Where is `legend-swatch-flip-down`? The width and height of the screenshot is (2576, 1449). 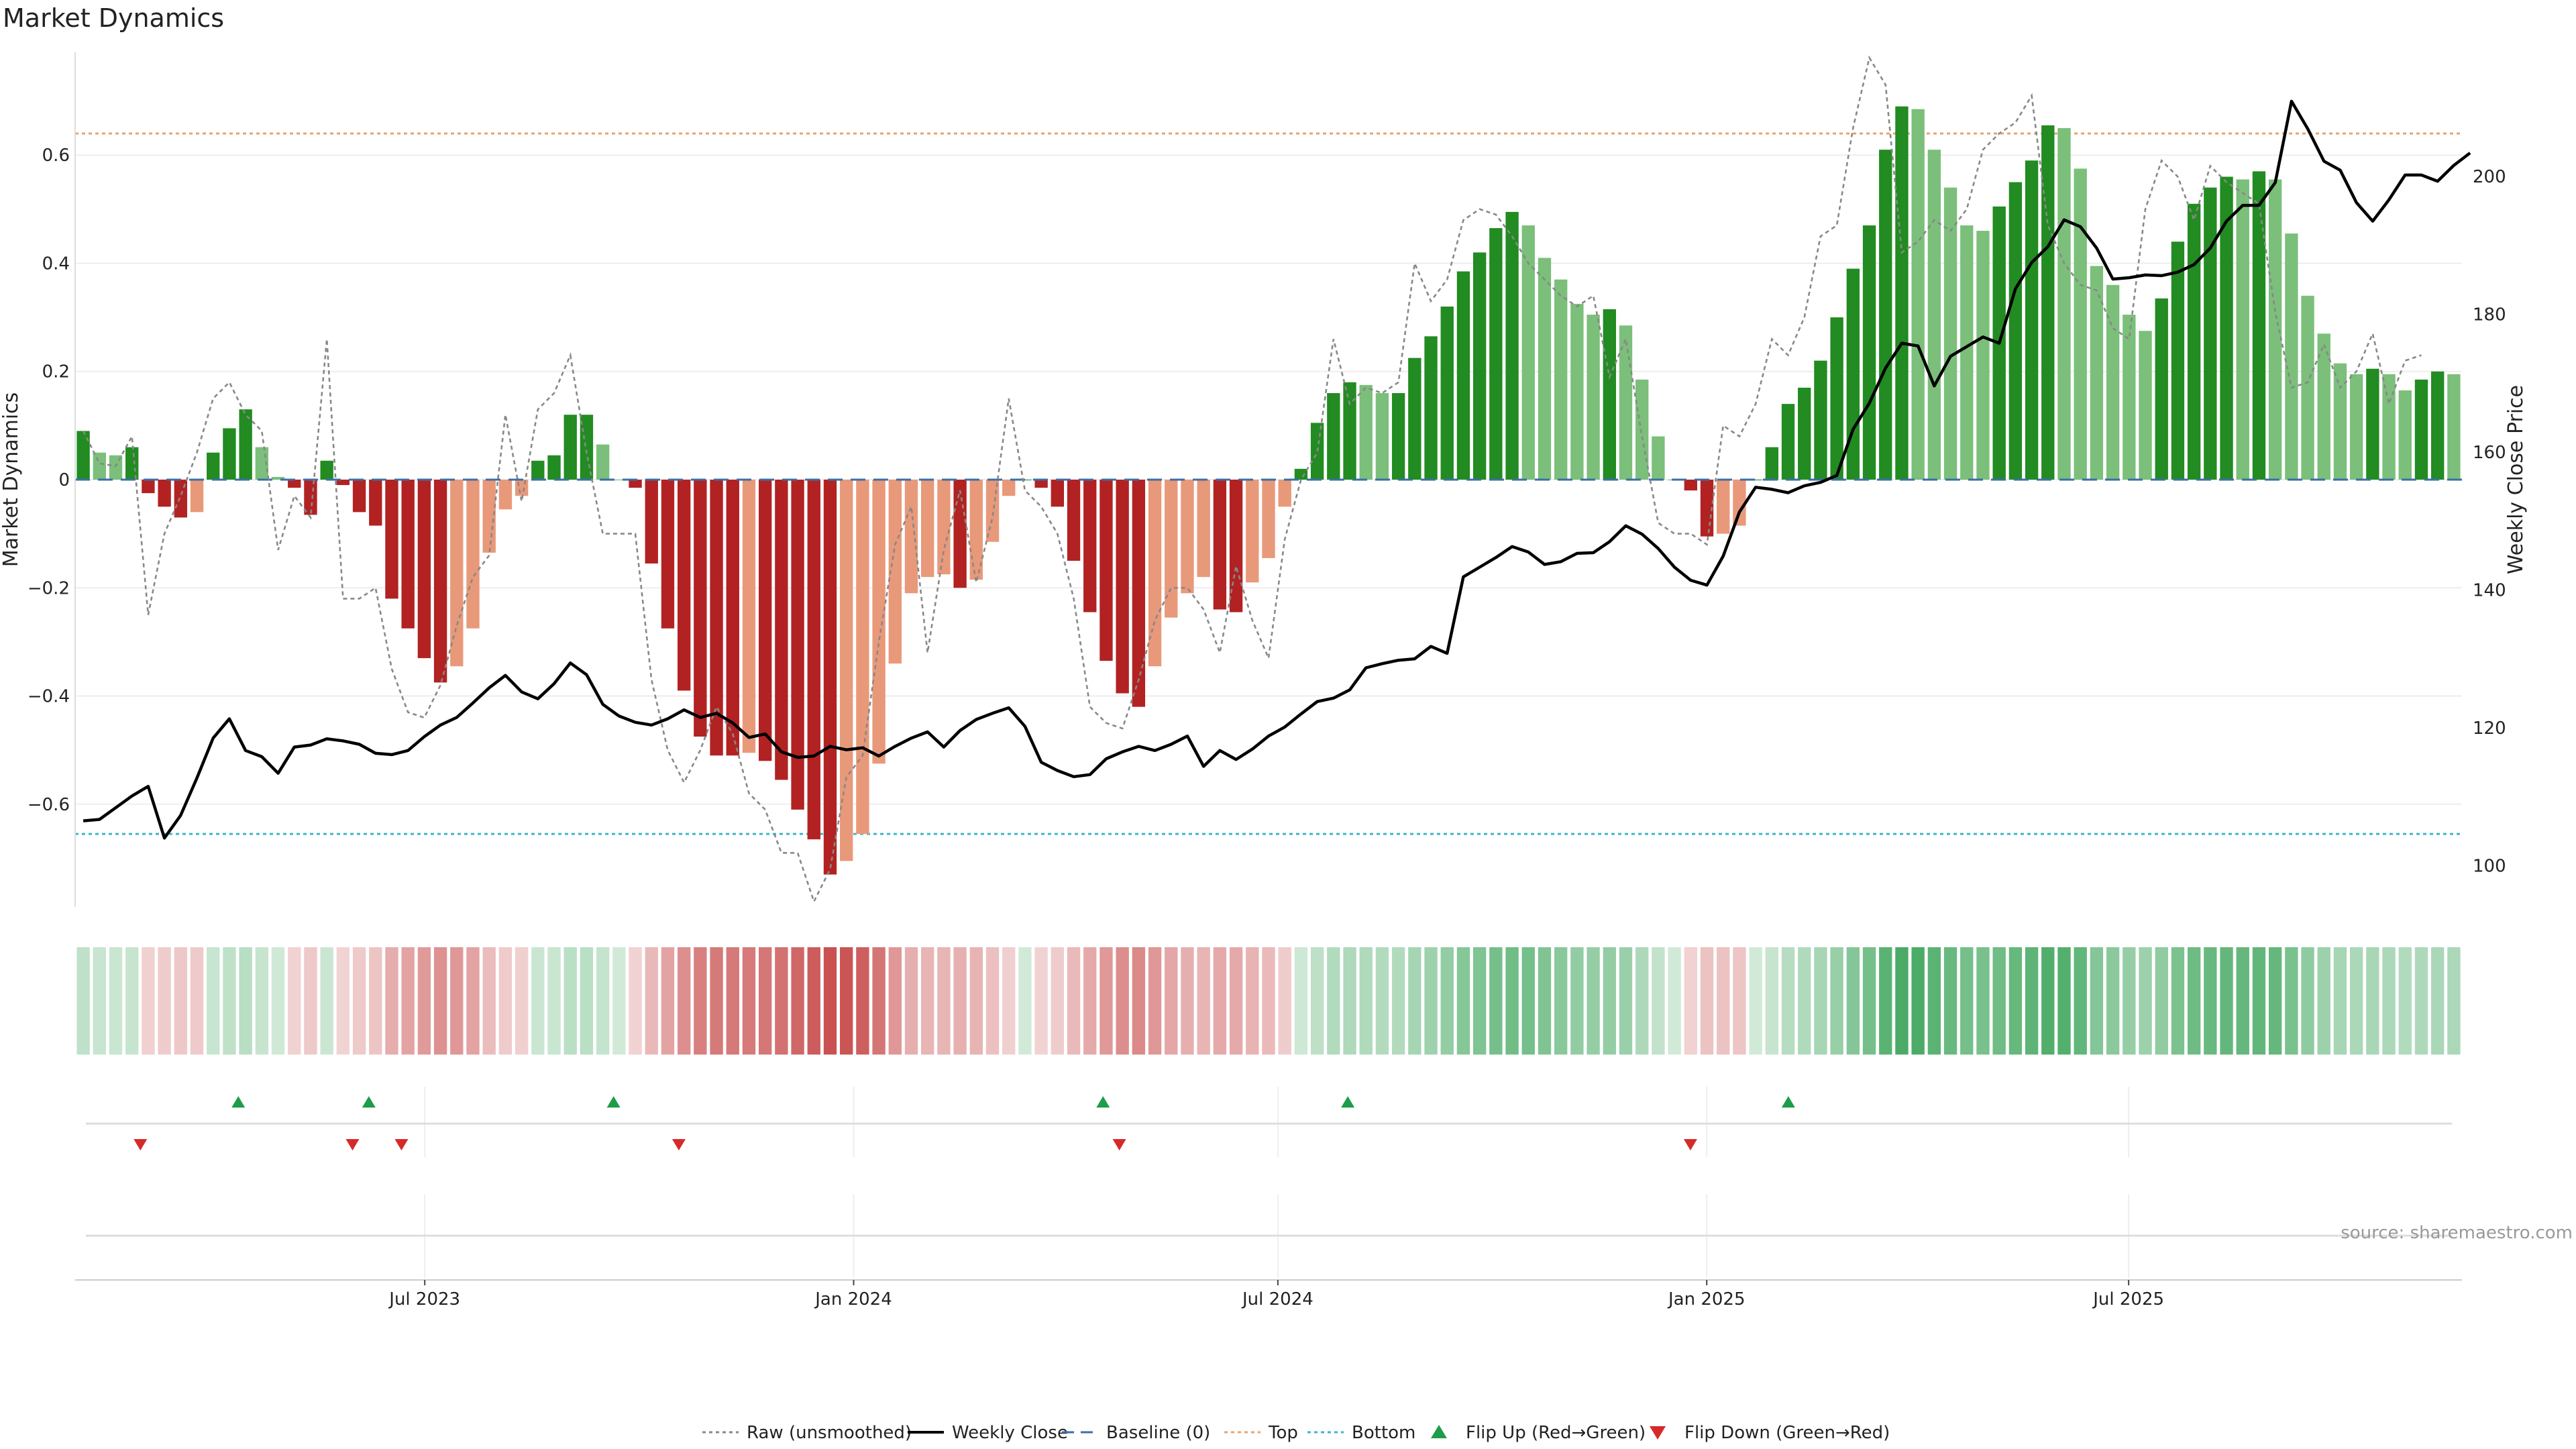 legend-swatch-flip-down is located at coordinates (1658, 1433).